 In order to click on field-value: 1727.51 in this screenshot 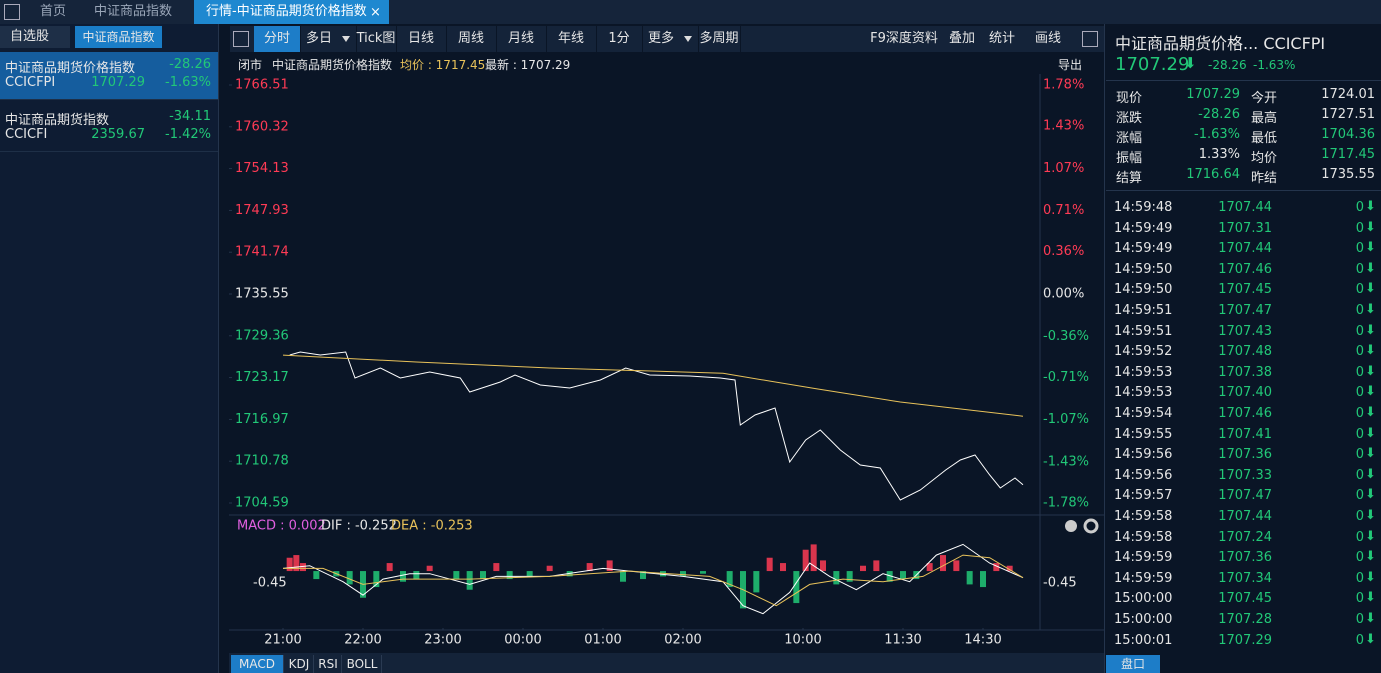, I will do `click(1348, 114)`.